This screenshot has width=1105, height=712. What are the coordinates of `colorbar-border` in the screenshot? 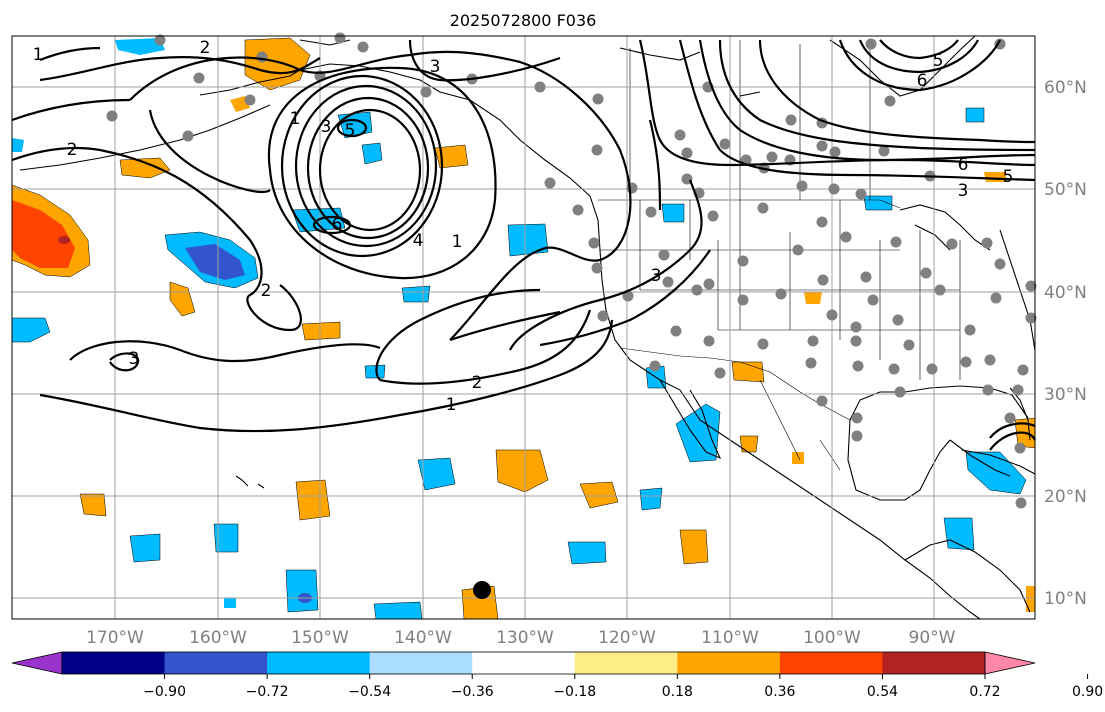 It's located at (523, 663).